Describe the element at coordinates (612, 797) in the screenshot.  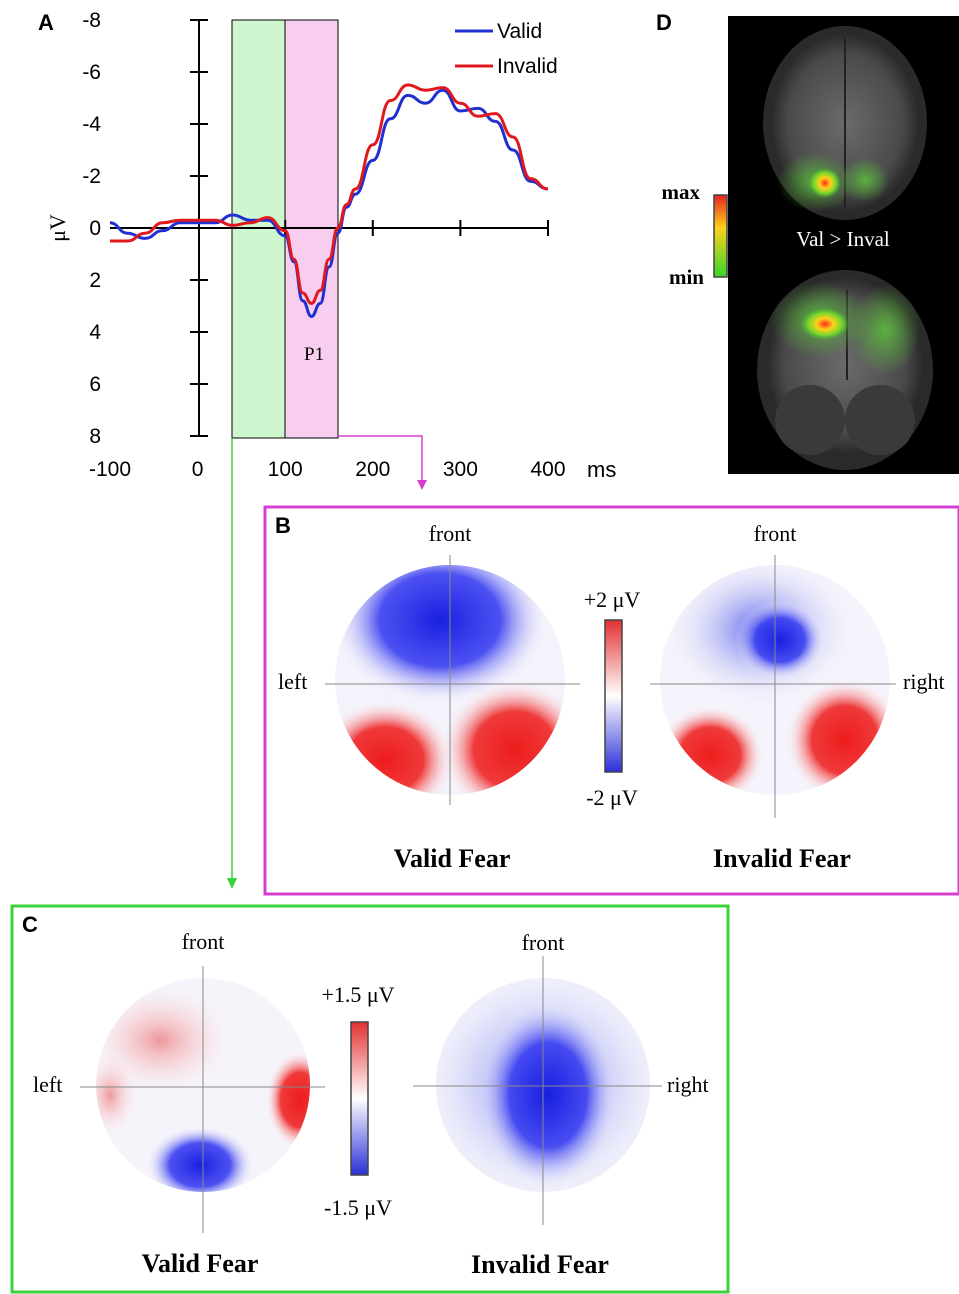
I see `panel-b-scale-min: -2 μV` at that location.